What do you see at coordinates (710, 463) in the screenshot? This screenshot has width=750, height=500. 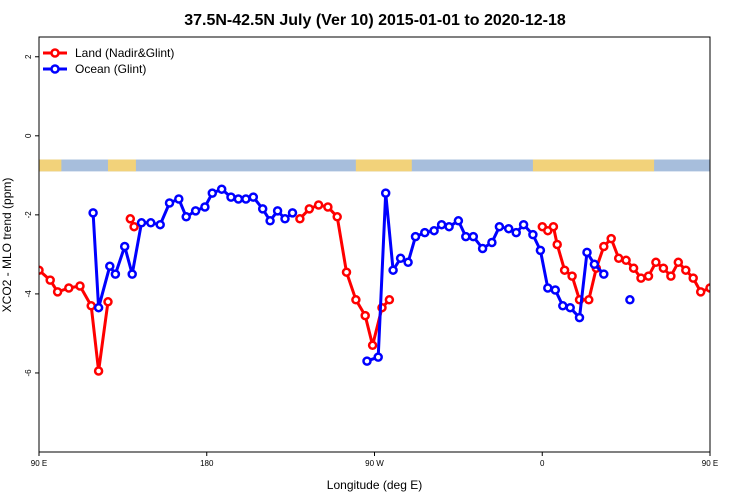 I see `x-tick-label: 90 E` at bounding box center [710, 463].